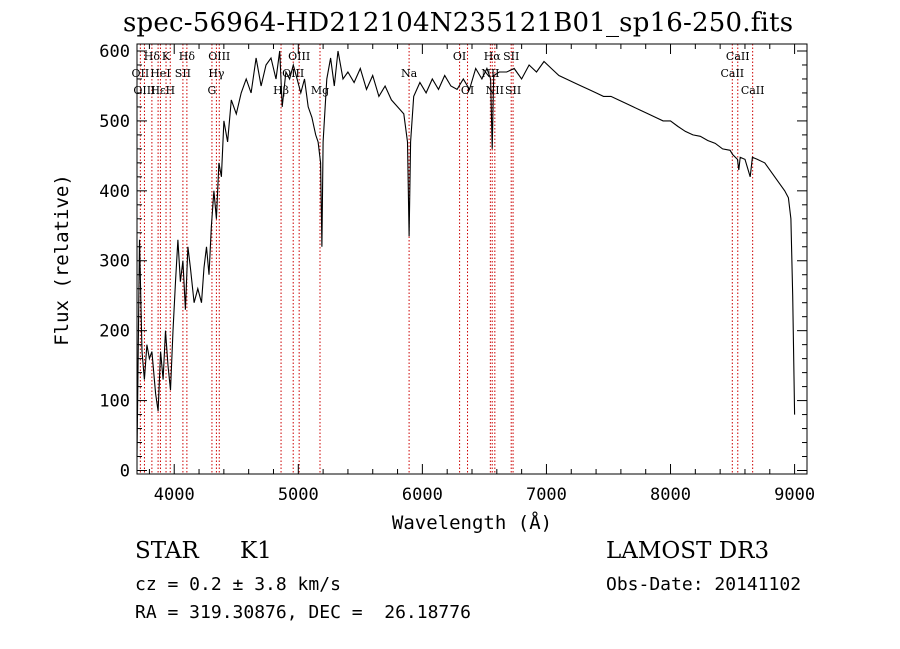 The image size is (900, 649). I want to click on x-tick-label: 9000, so click(794, 495).